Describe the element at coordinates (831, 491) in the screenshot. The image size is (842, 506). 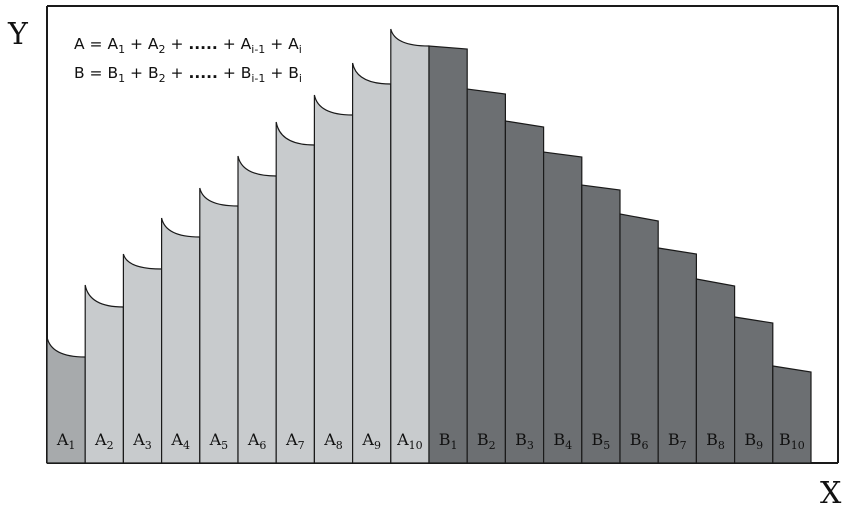
I see `x-axis-label: X` at that location.